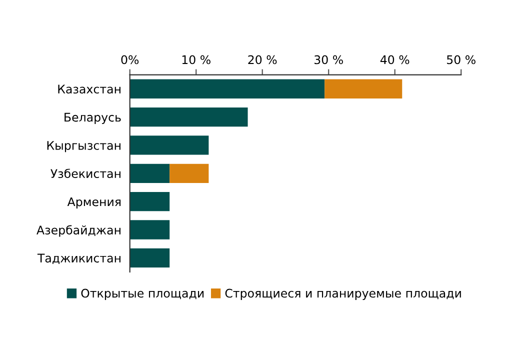  Describe the element at coordinates (328, 59) in the screenshot. I see `x-tick-label: 30 %` at that location.